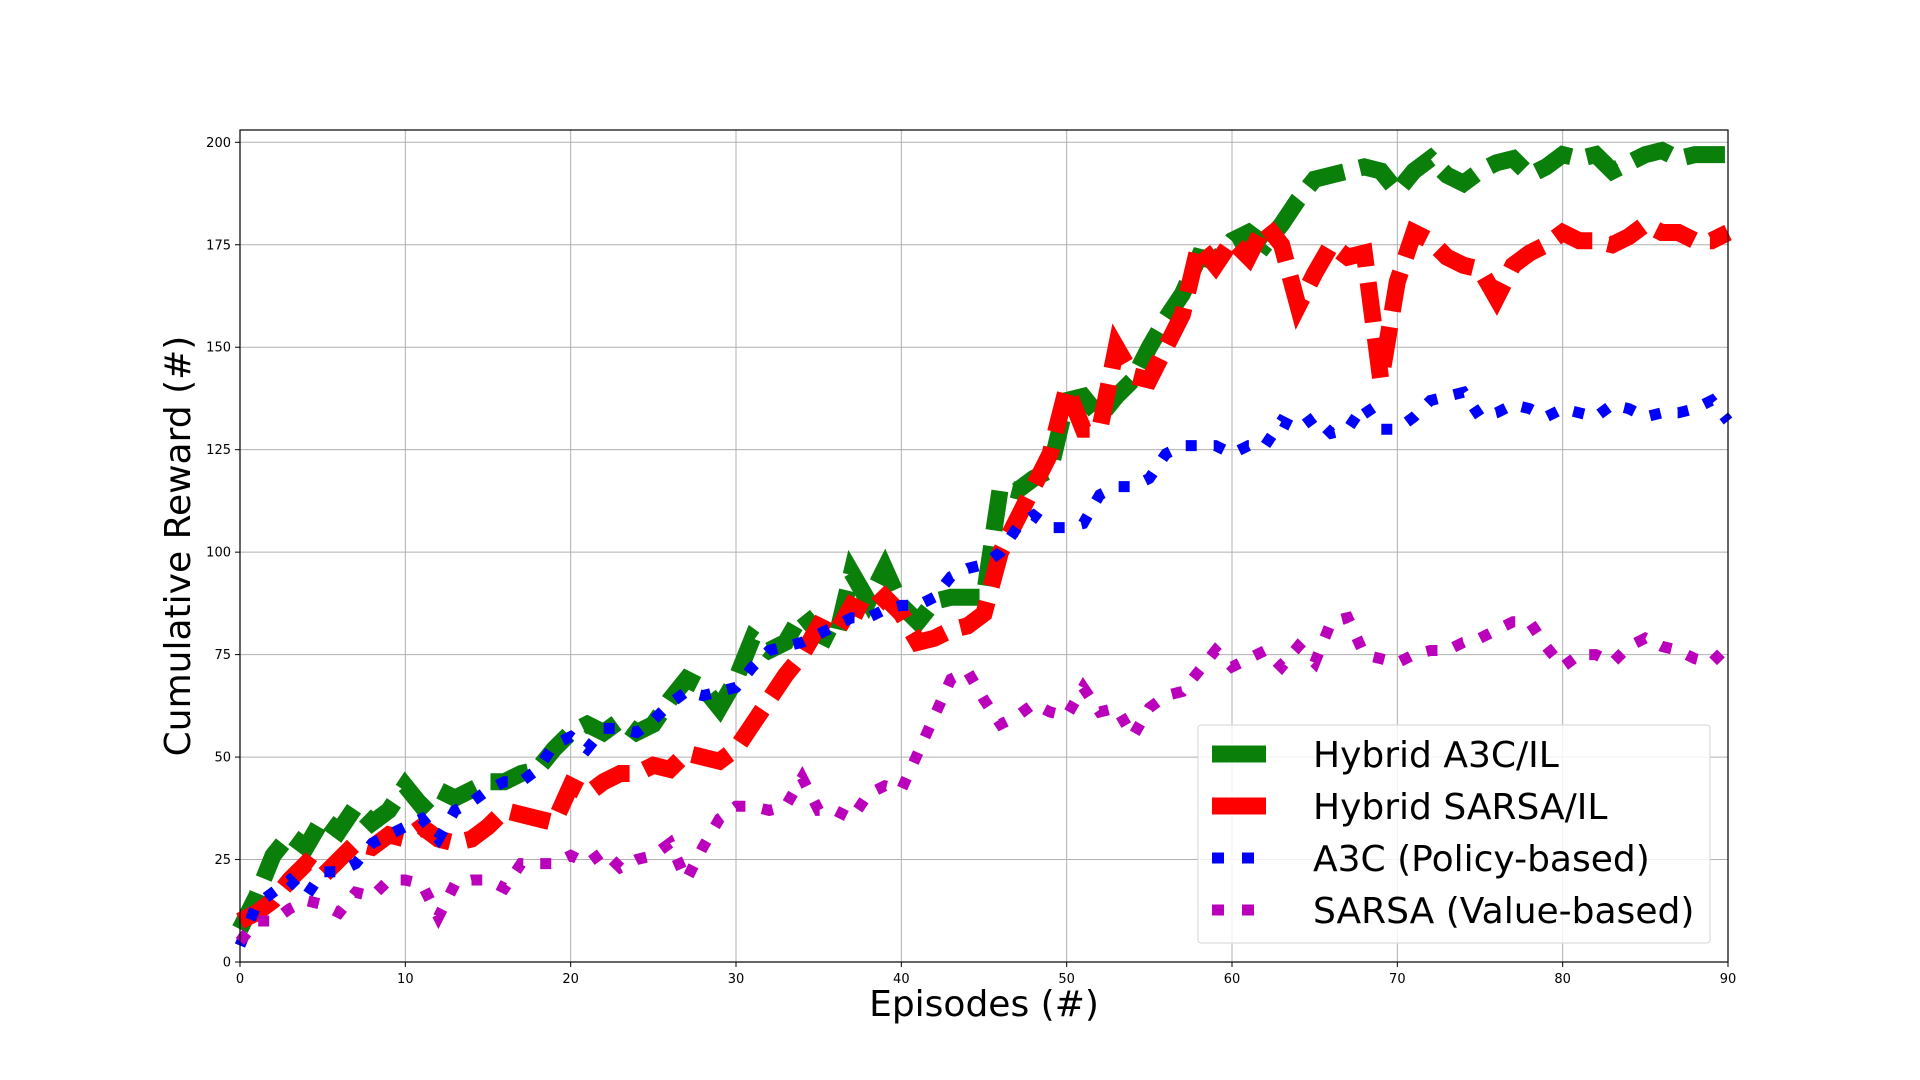 This screenshot has width=1920, height=1080. Describe the element at coordinates (1397, 979) in the screenshot. I see `x-tick-label: 70` at that location.